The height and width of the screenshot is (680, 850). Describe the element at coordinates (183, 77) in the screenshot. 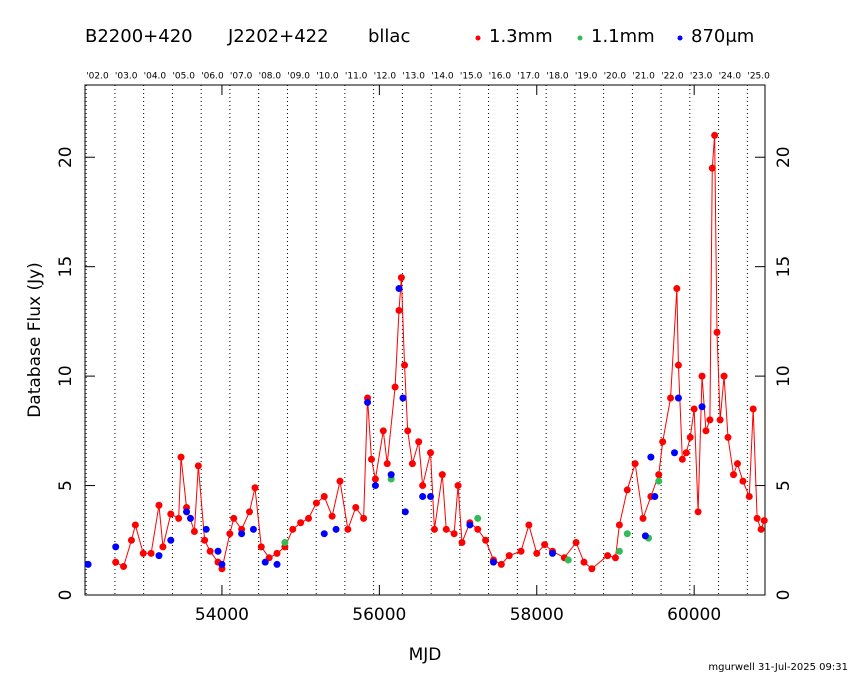

I see `year-label: '05.0` at that location.